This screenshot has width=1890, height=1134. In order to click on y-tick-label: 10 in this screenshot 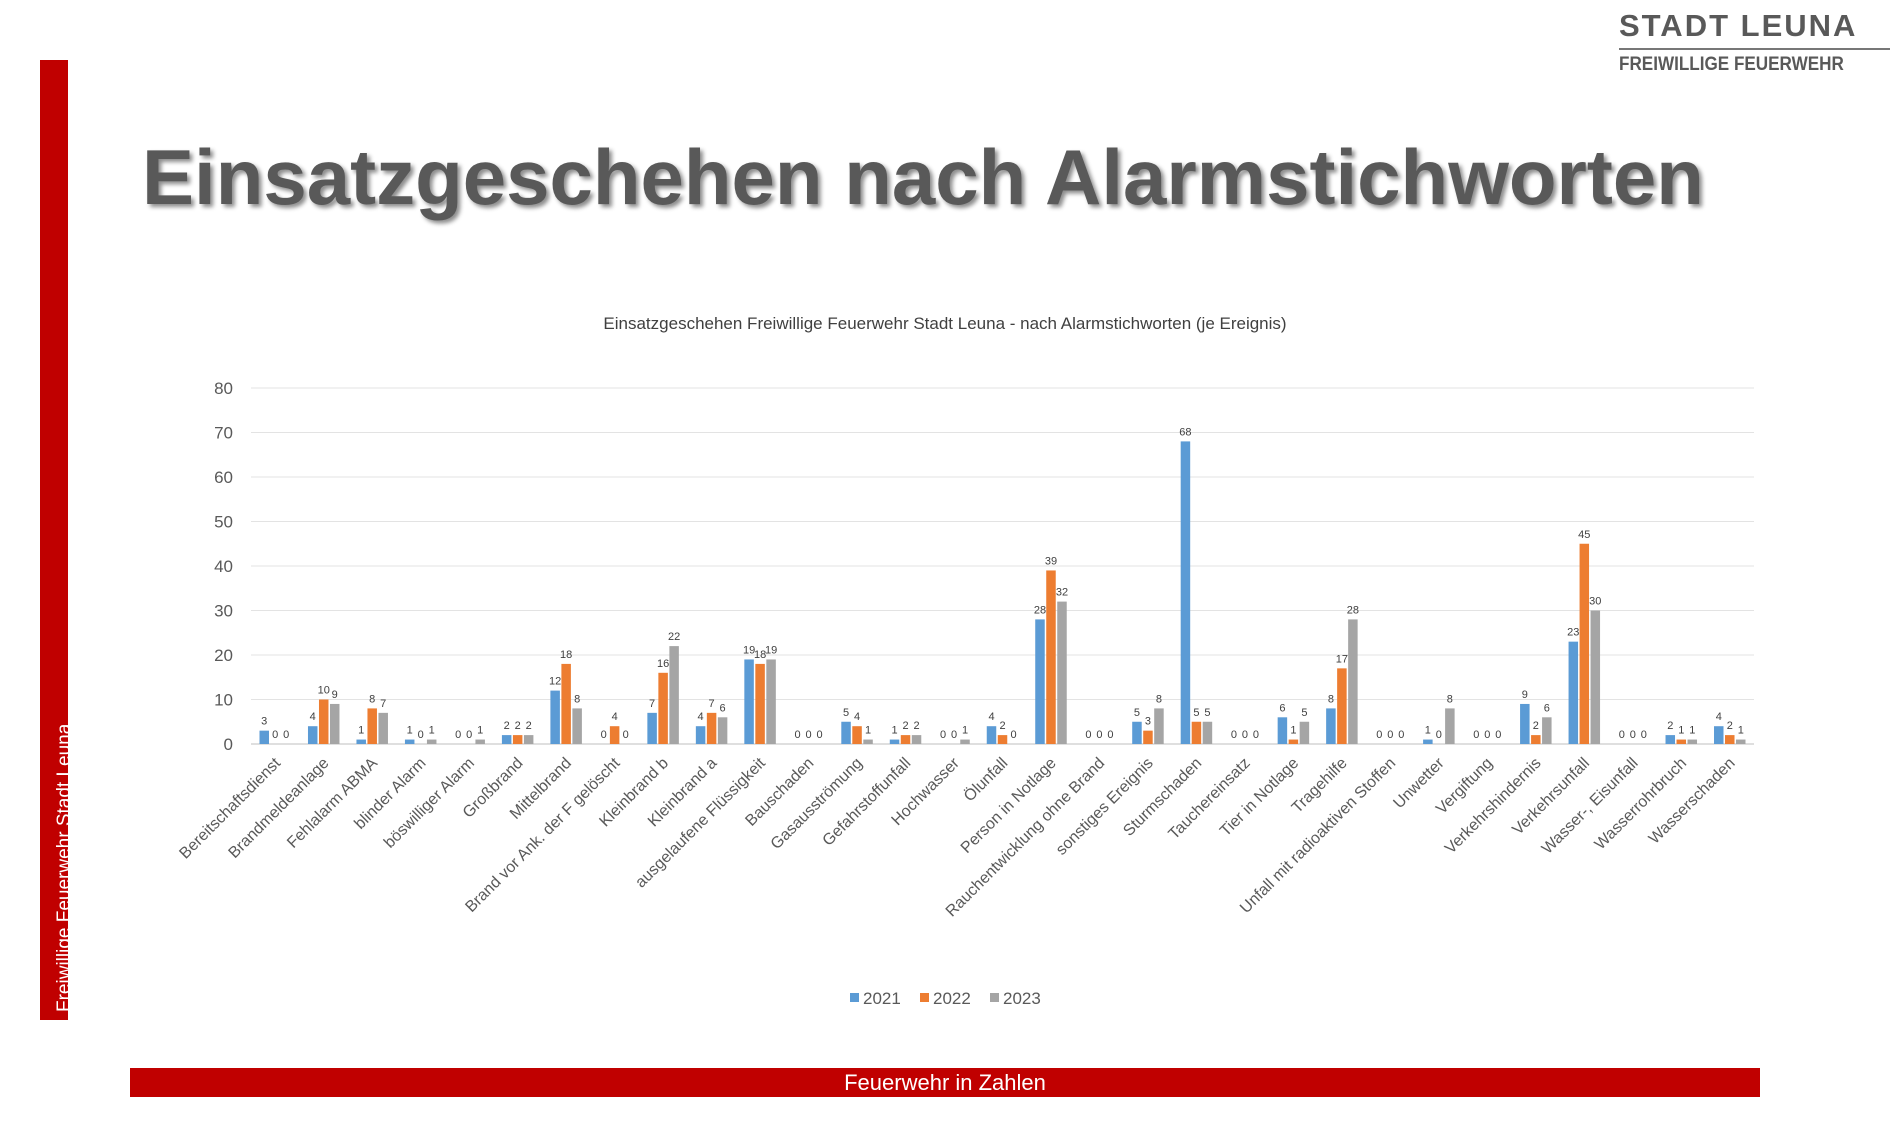, I will do `click(223, 700)`.